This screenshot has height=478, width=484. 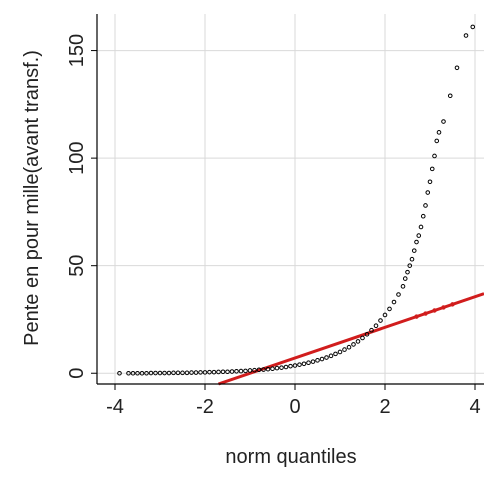 I want to click on y-tick-label: 0, so click(x=77, y=373).